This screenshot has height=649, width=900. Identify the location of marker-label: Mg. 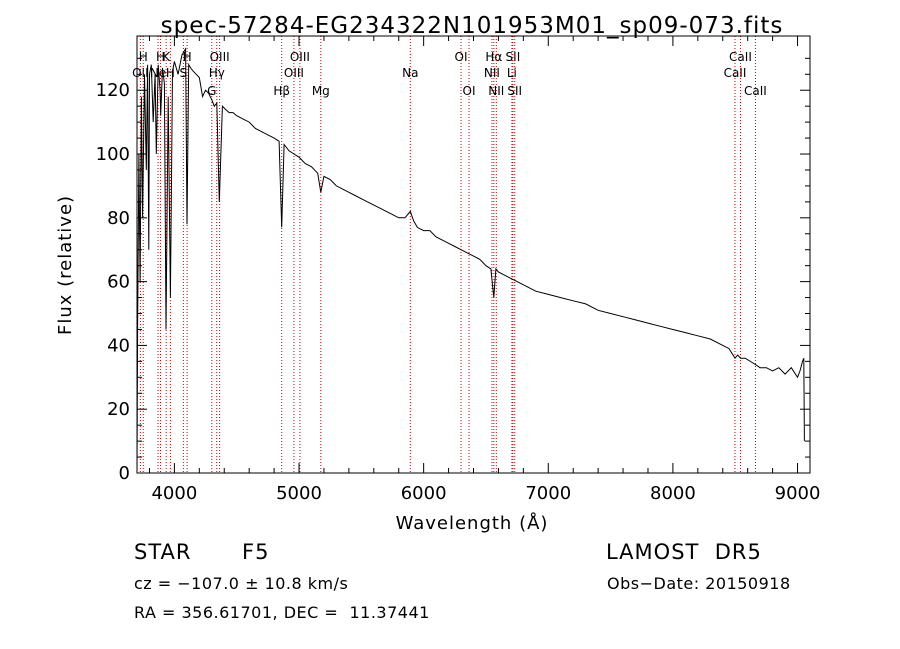
(321, 91).